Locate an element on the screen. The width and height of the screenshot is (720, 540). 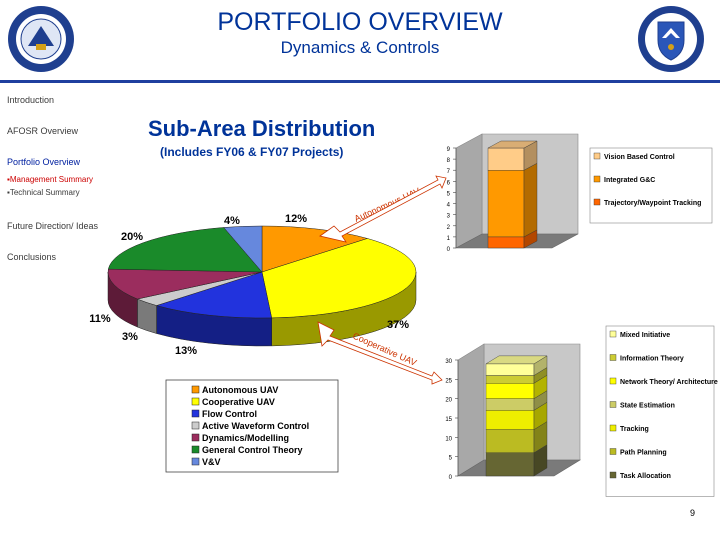
pie-slice-dynamics-modelling is located at coordinates (185, 284).